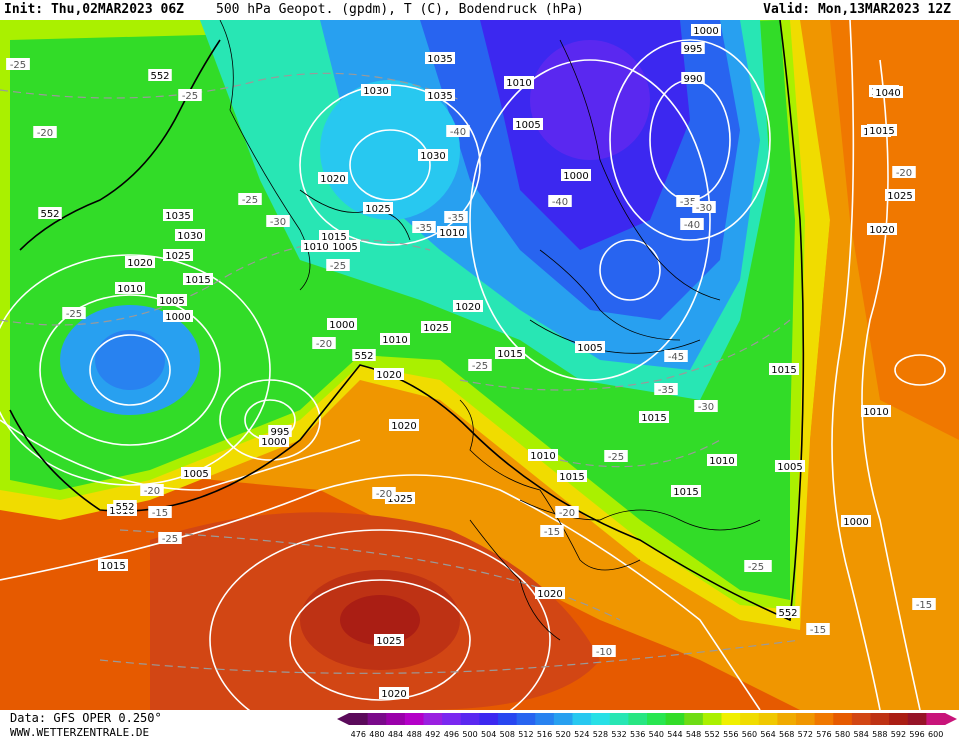 This screenshot has height=741, width=959. What do you see at coordinates (879, 734) in the screenshot?
I see `colorbar-tick-label: 588` at bounding box center [879, 734].